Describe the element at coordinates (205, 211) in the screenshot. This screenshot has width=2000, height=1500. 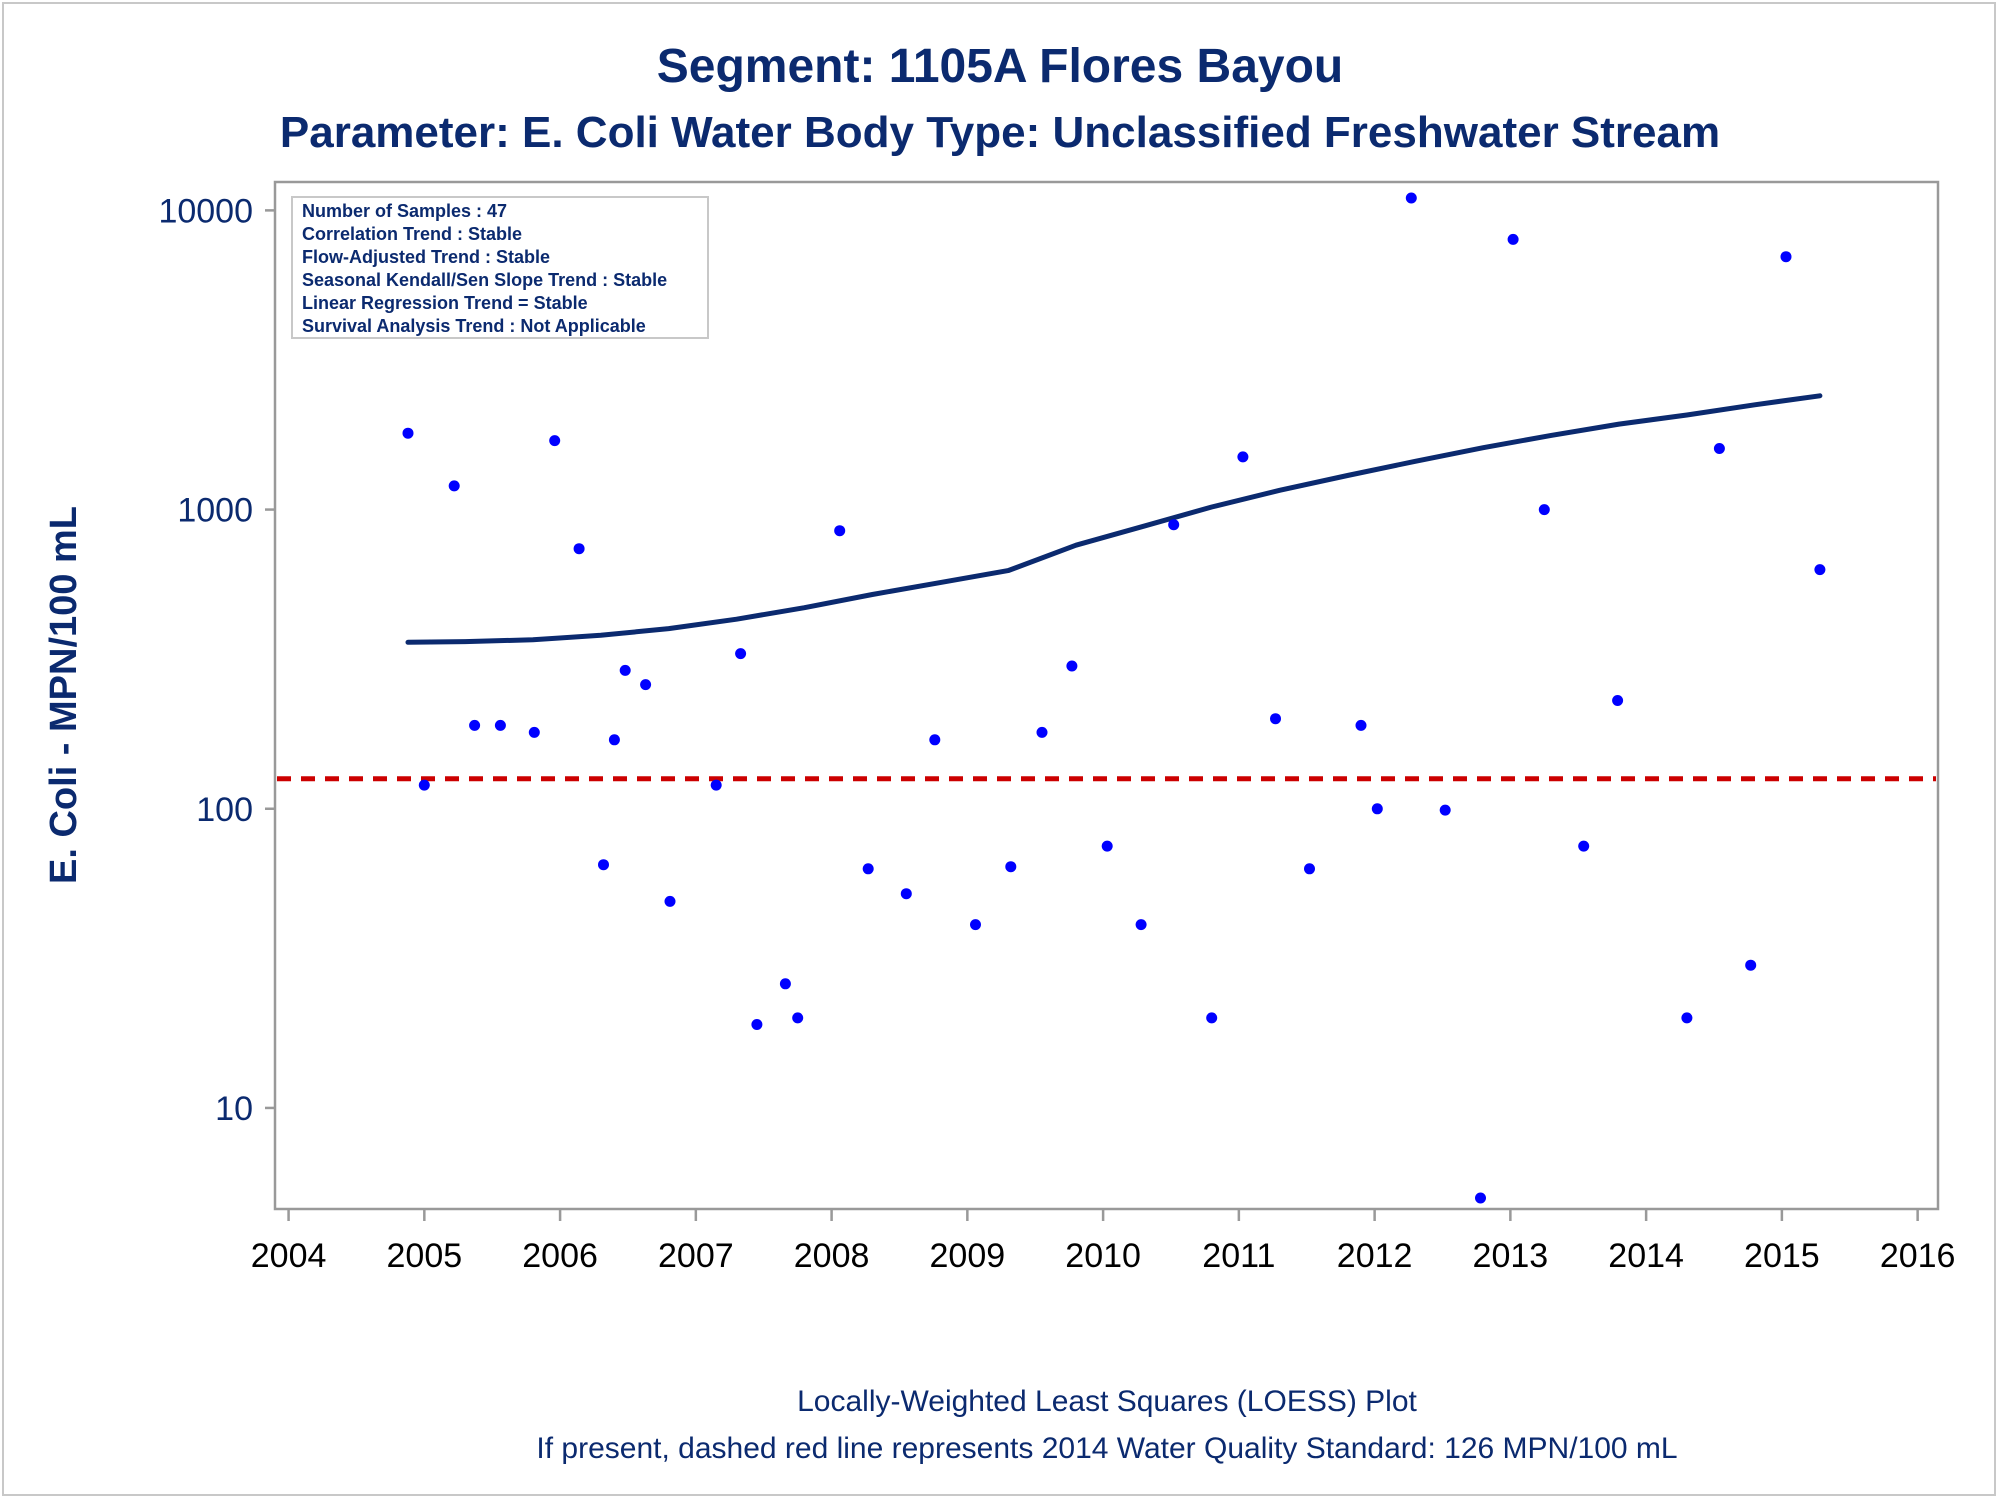
I see `y-tick-label: 10000` at that location.